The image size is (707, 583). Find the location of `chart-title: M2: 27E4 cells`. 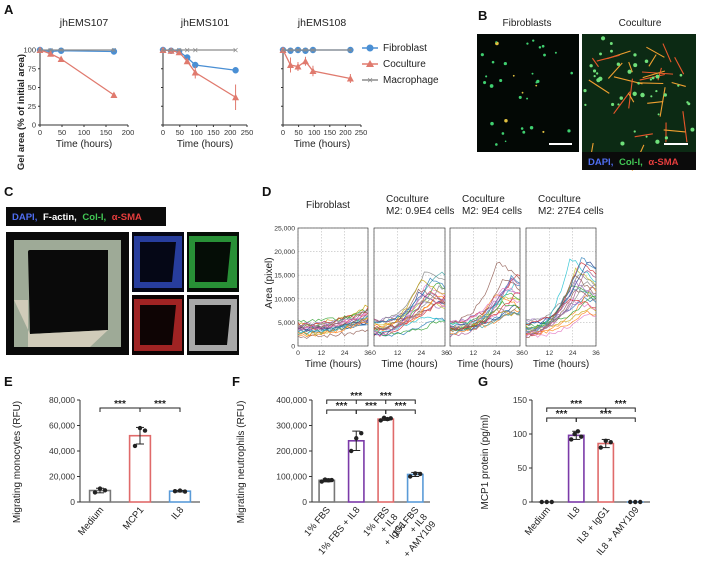

chart-title: M2: 27E4 cells is located at coordinates (571, 211).